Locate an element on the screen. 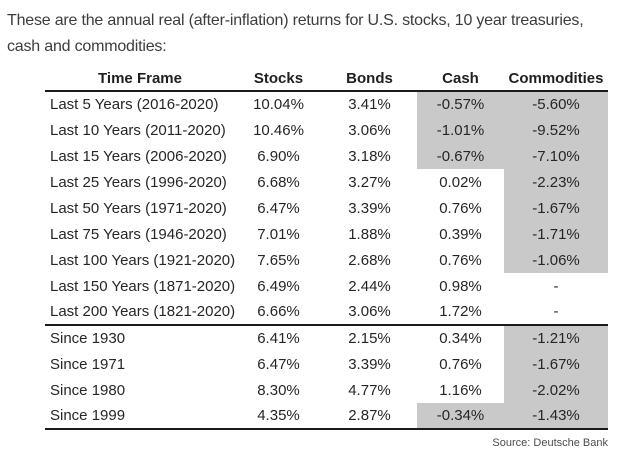 The width and height of the screenshot is (640, 461). time-frame-cell: Since 1971 is located at coordinates (88, 364).